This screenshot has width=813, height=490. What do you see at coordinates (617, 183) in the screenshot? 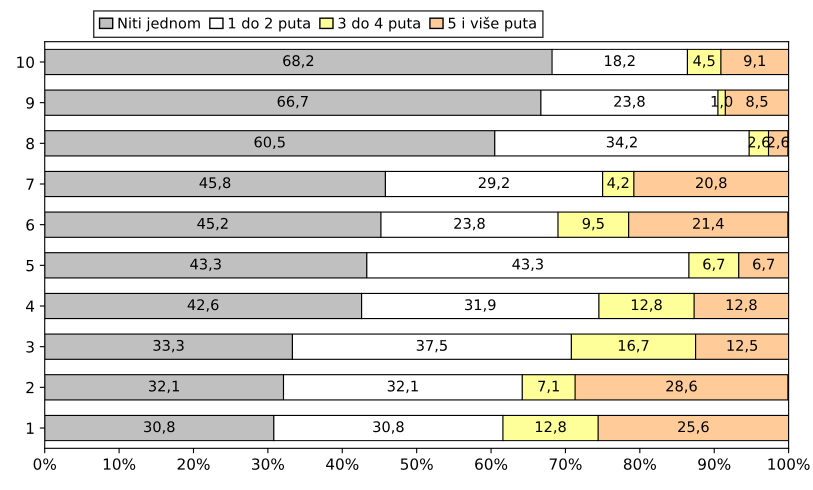
I see `data-label: 4,2` at bounding box center [617, 183].